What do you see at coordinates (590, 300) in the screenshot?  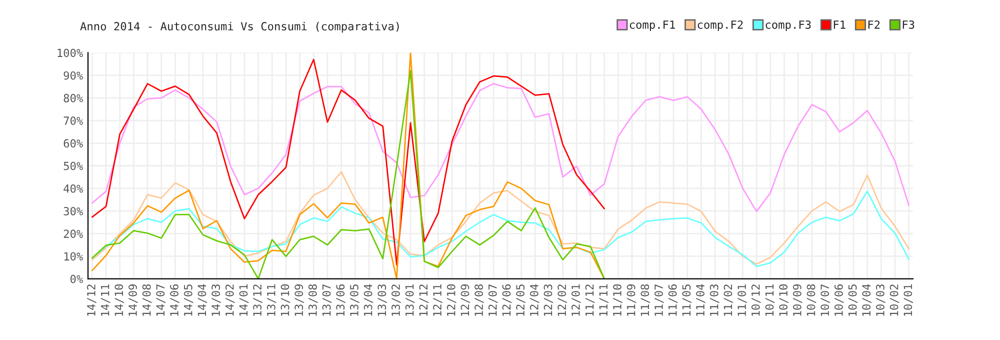 I see `x-tick-label: 11/12` at bounding box center [590, 300].